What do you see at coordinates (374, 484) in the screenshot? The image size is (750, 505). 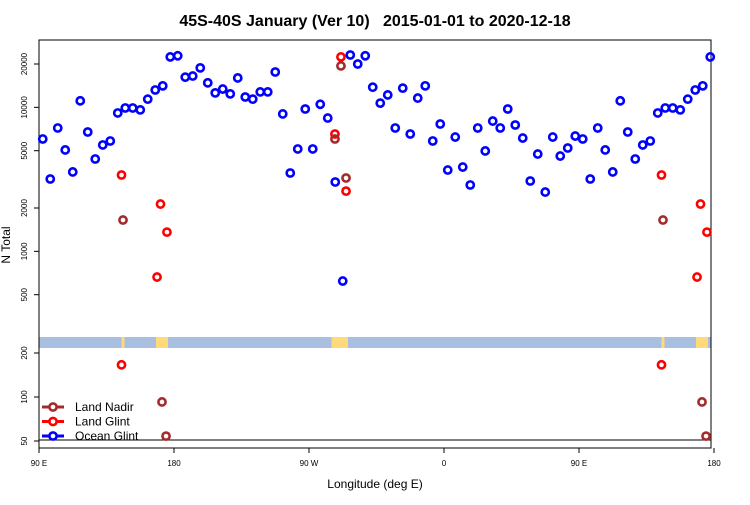 I see `x-axis-label: Longitude (deg E)` at bounding box center [374, 484].